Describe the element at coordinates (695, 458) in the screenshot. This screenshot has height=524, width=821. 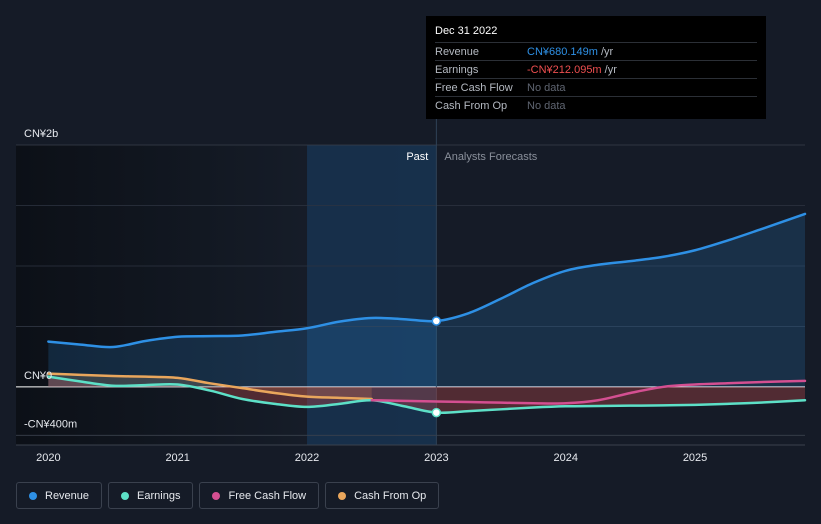
I see `x-tick-label: 2025` at that location.